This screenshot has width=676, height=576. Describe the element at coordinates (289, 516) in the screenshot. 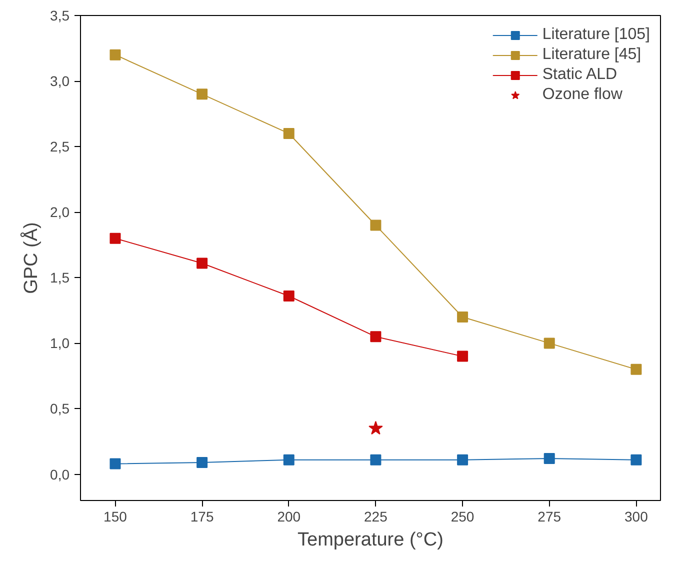

I see `x-tick-label: 200` at that location.